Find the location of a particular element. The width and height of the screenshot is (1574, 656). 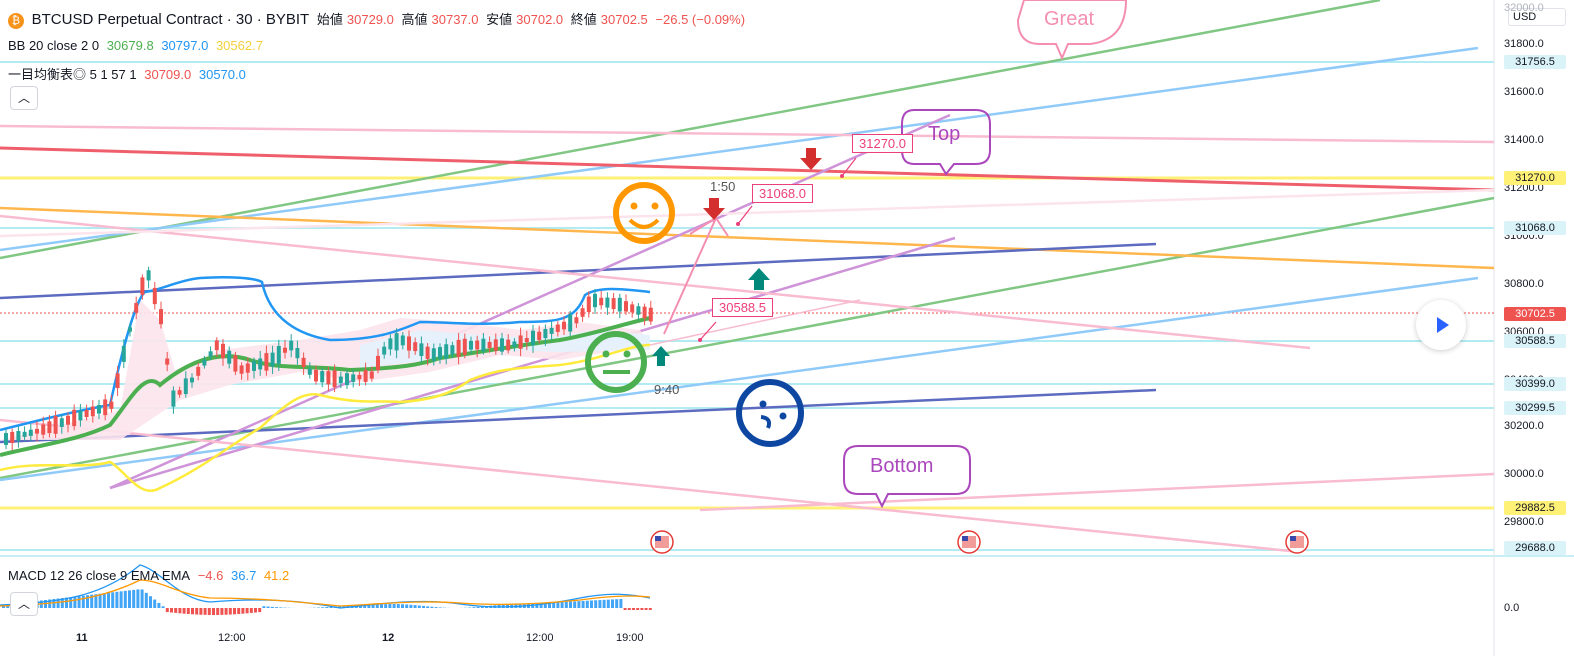

top-label: Top is located at coordinates (944, 134).